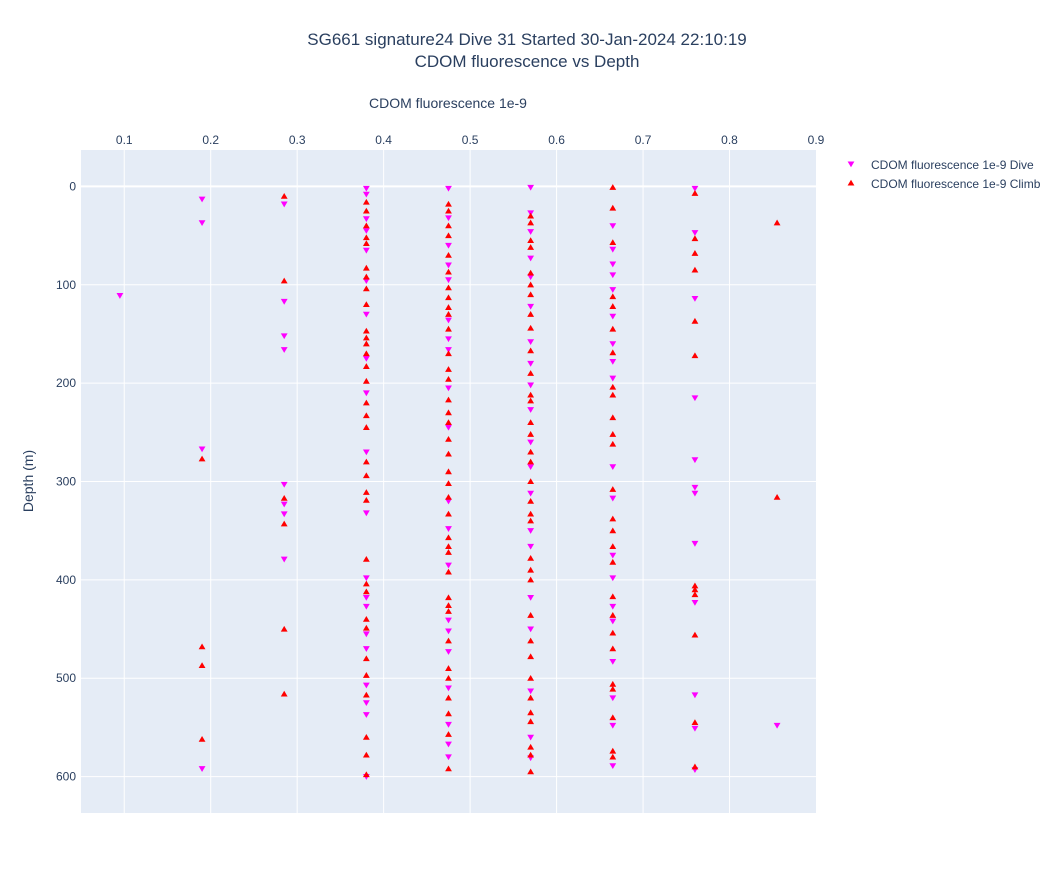 The width and height of the screenshot is (1058, 894). I want to click on x-axis-ticks: 0.1 0.2 0.3 0.4 0.5 0.6 0.7 0.8 0.9, so click(470, 140).